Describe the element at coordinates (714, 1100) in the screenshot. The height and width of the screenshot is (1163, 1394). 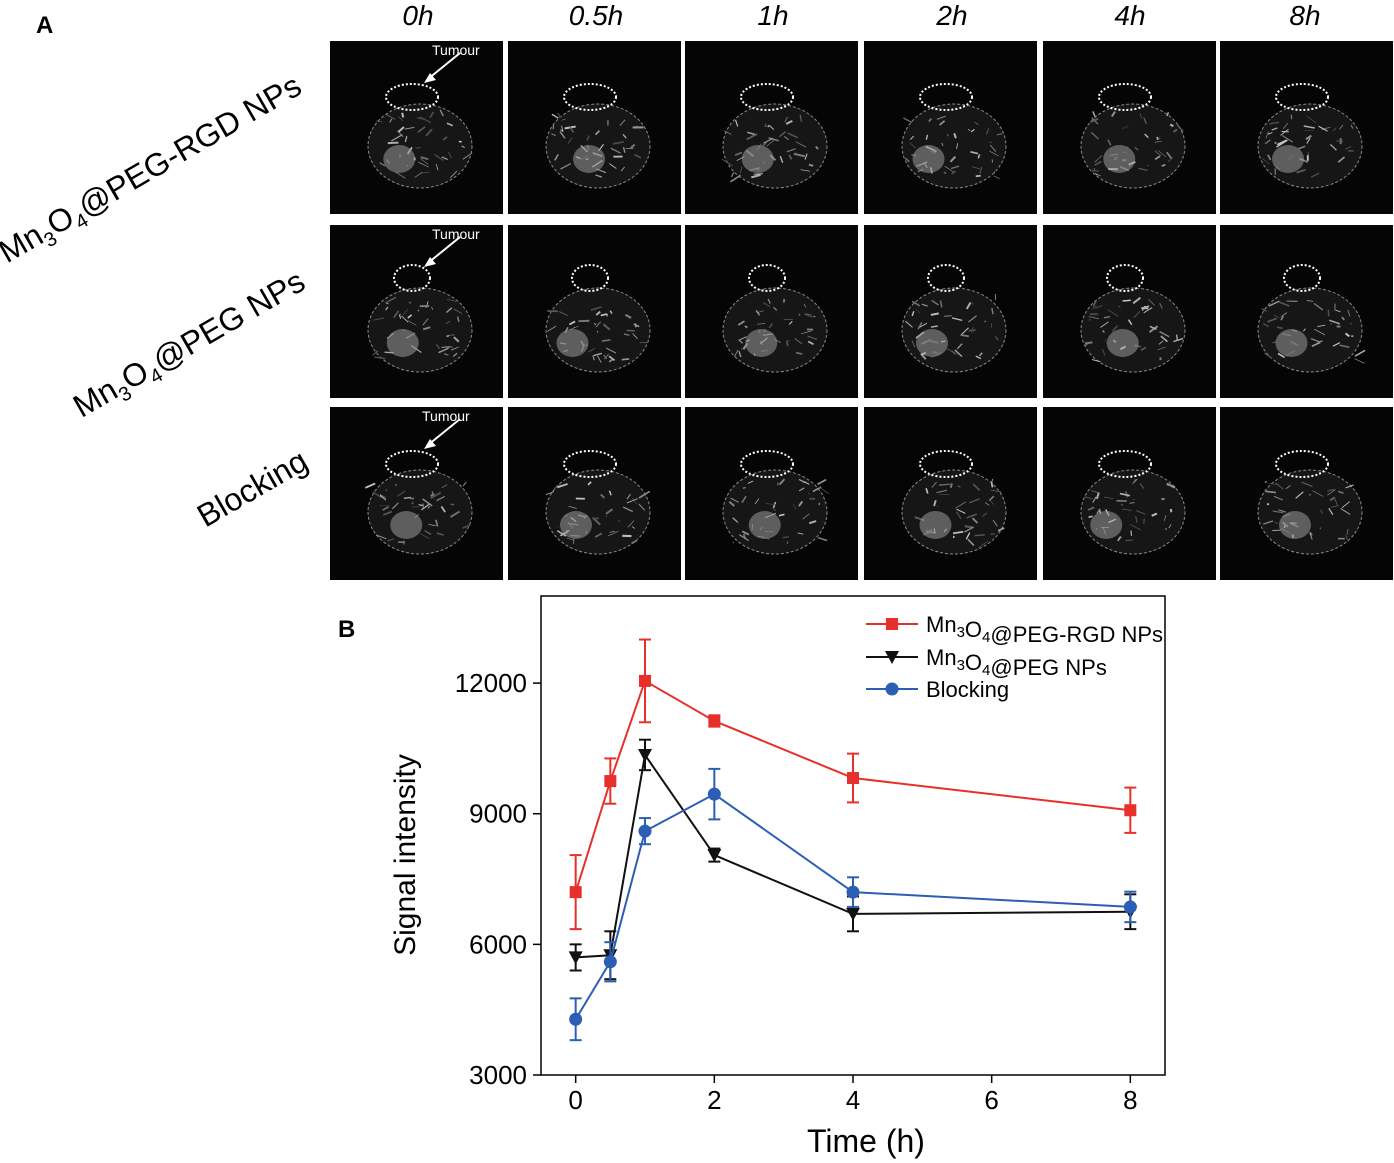
I see `x-tick-label: 2` at that location.